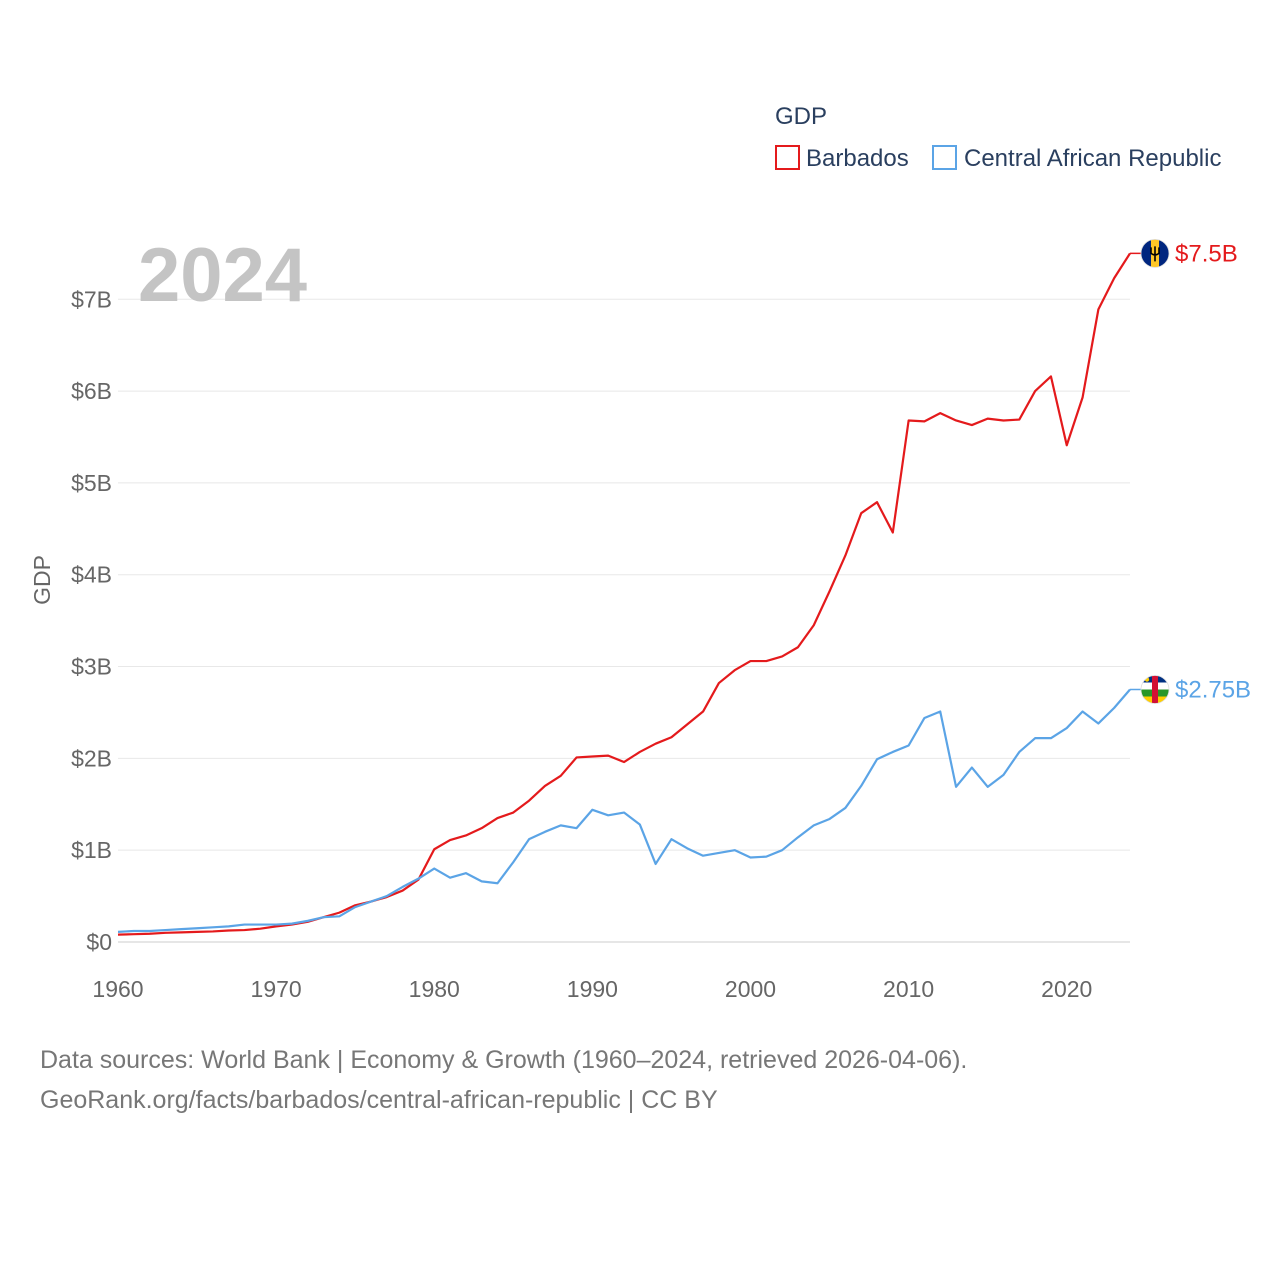 The image size is (1280, 1280). Describe the element at coordinates (434, 989) in the screenshot. I see `x-tick-label: 1980` at that location.